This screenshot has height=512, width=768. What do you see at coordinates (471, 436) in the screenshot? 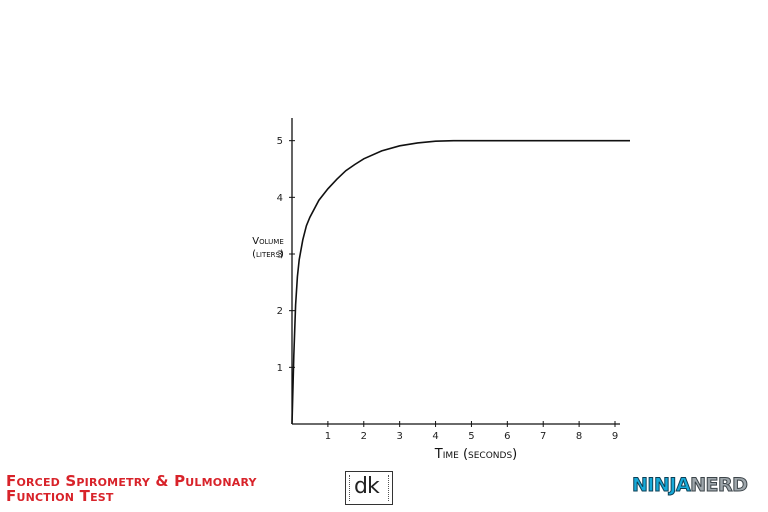
I see `x-tick-label: 5` at bounding box center [471, 436].